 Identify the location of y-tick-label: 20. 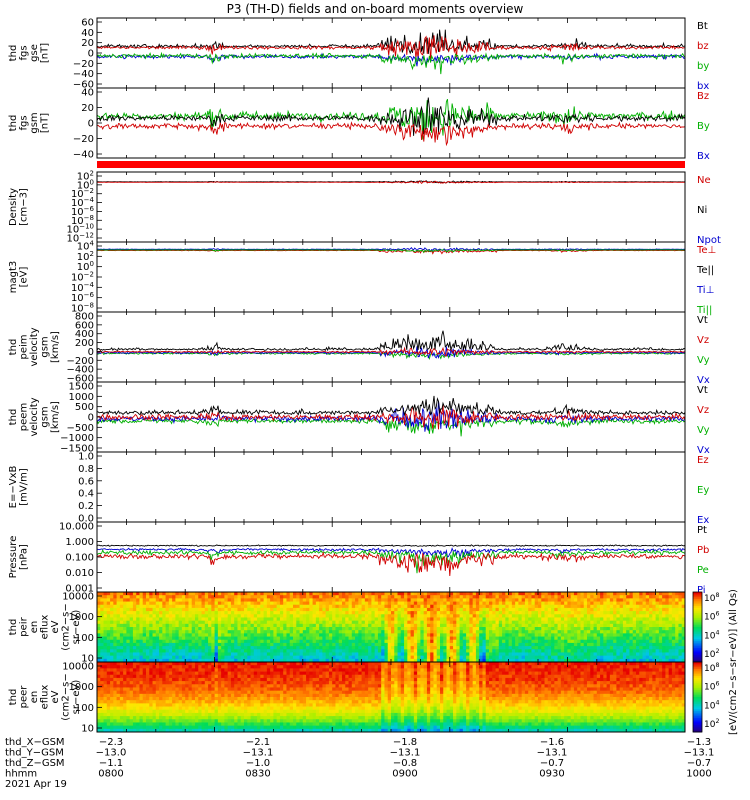
(87, 43).